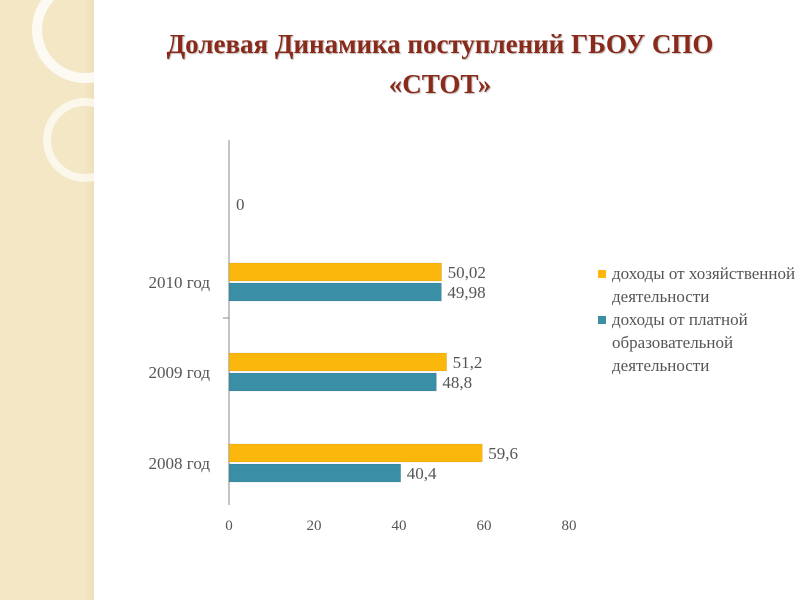  I want to click on title-line-1: Долевая Динамика поступлений ГБОУ СПО, so click(440, 44).